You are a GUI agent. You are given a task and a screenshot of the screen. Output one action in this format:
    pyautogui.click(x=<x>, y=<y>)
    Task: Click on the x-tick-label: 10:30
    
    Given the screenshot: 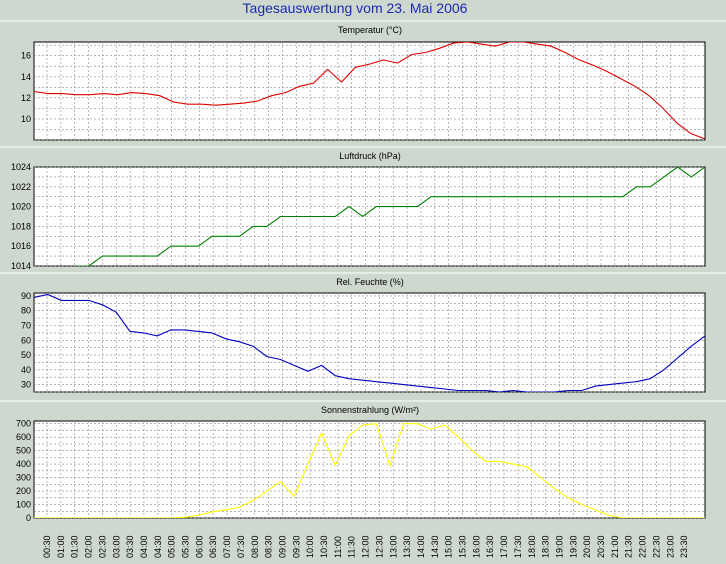 What is the action you would take?
    pyautogui.click(x=324, y=546)
    